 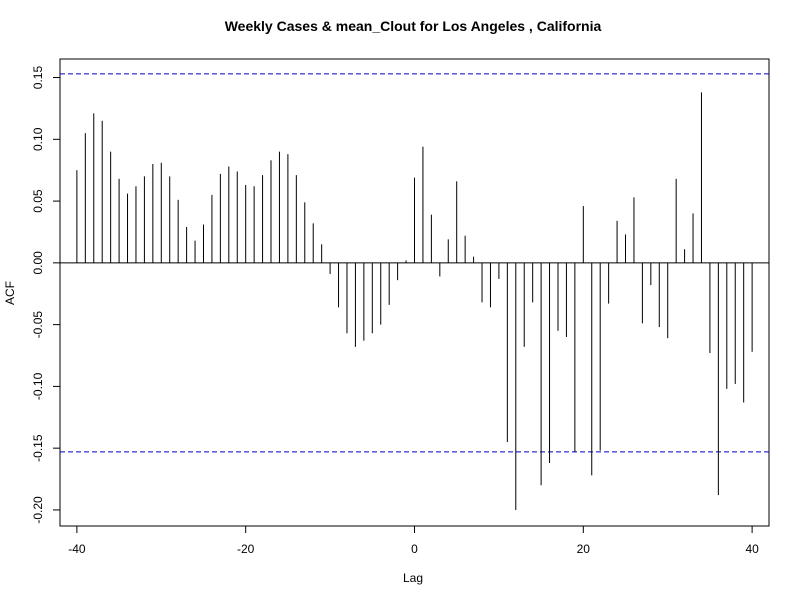 I want to click on y-tick-label: 0.05, so click(x=38, y=201).